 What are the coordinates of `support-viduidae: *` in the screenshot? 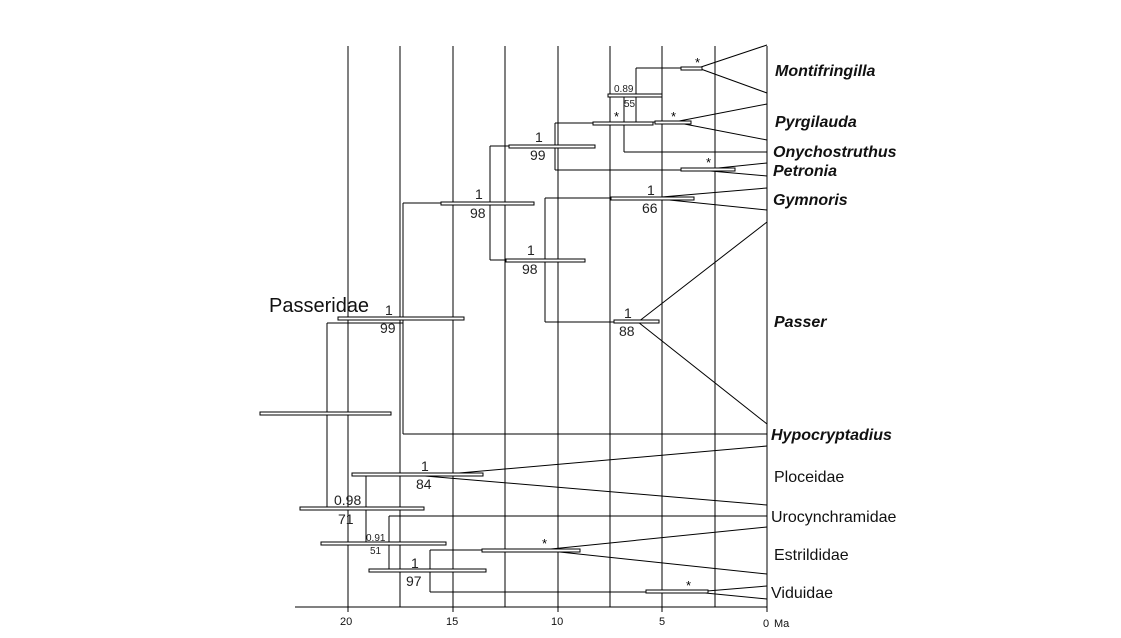 It's located at (688, 585).